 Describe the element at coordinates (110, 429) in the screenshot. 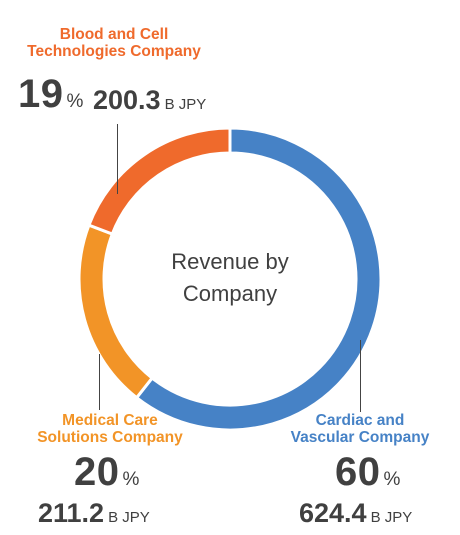

I see `medical-segment-name: Medical Care Solutions Company` at that location.